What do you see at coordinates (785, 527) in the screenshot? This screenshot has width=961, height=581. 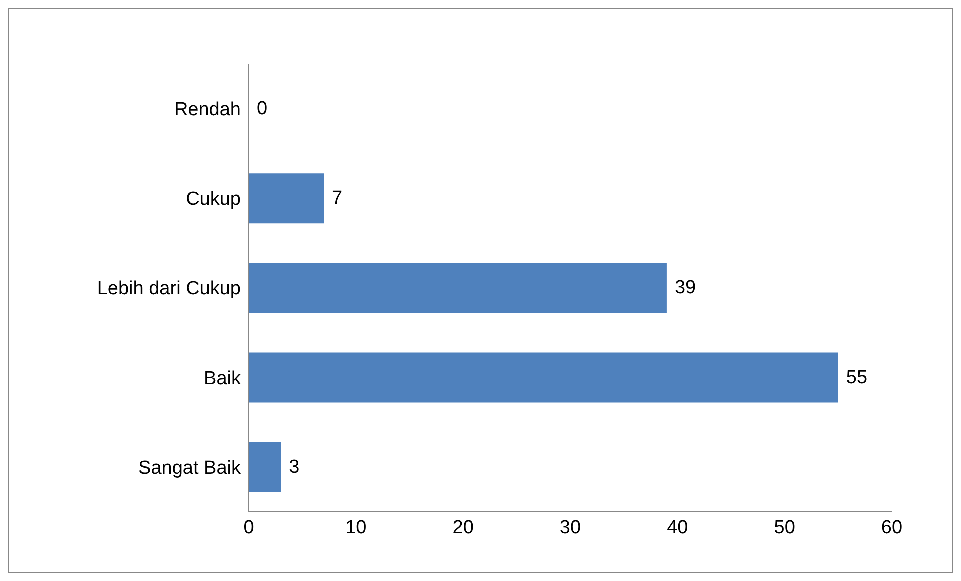 I see `x-tick-label: 50` at bounding box center [785, 527].